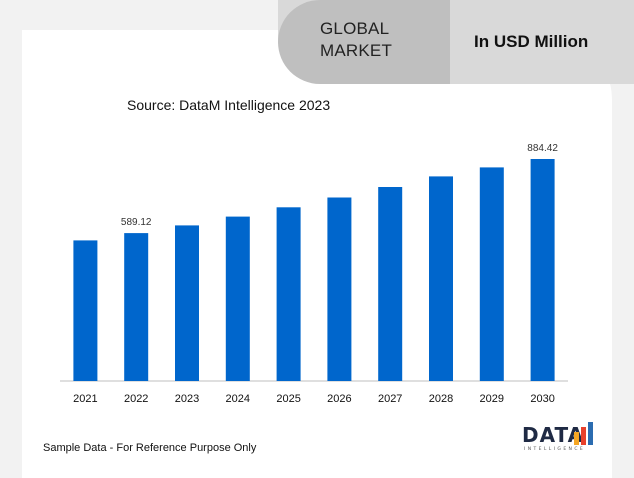 This screenshot has width=634, height=478. Describe the element at coordinates (187, 399) in the screenshot. I see `x-tick-label: 2023` at that location.